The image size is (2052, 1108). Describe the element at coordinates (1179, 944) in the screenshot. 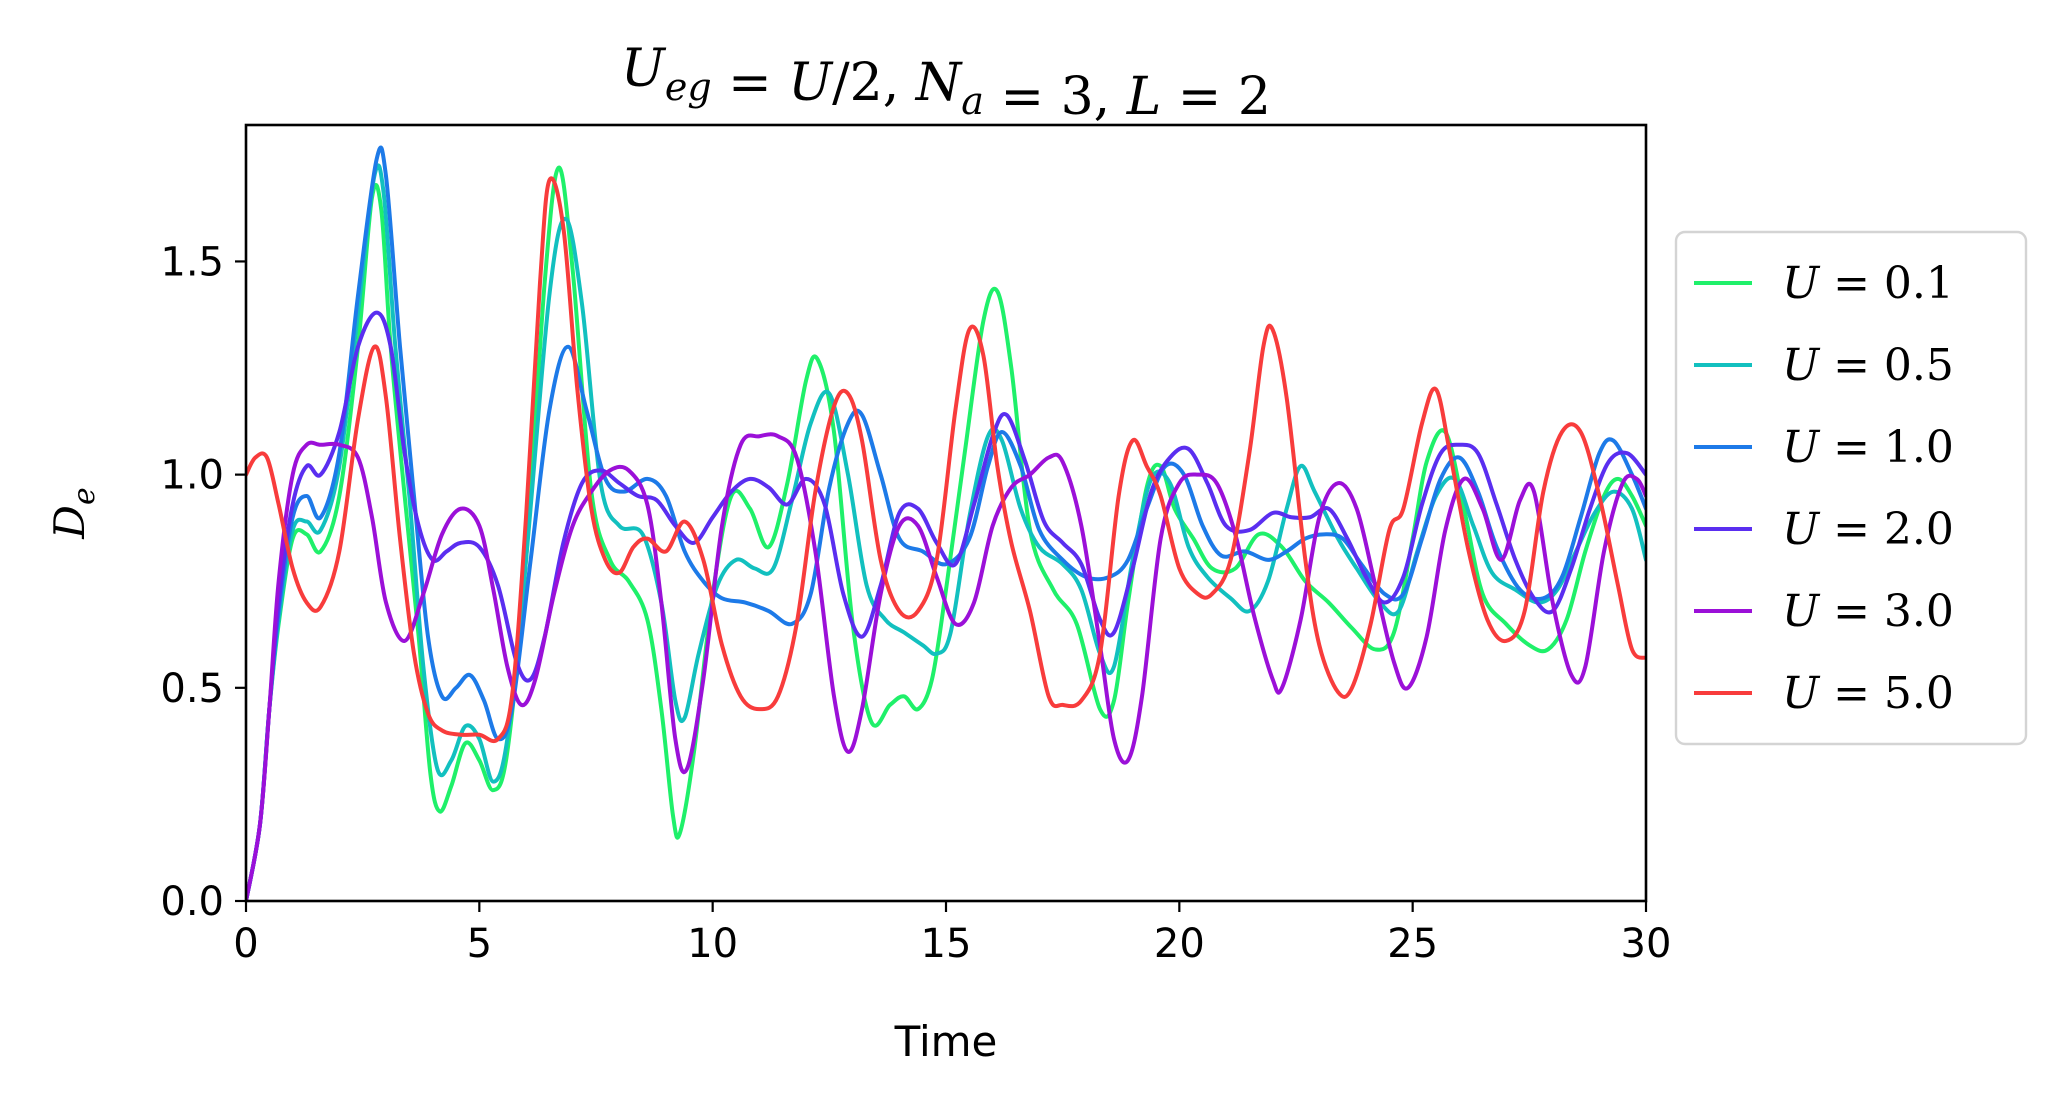

I see `x-tick-label: 20` at that location.